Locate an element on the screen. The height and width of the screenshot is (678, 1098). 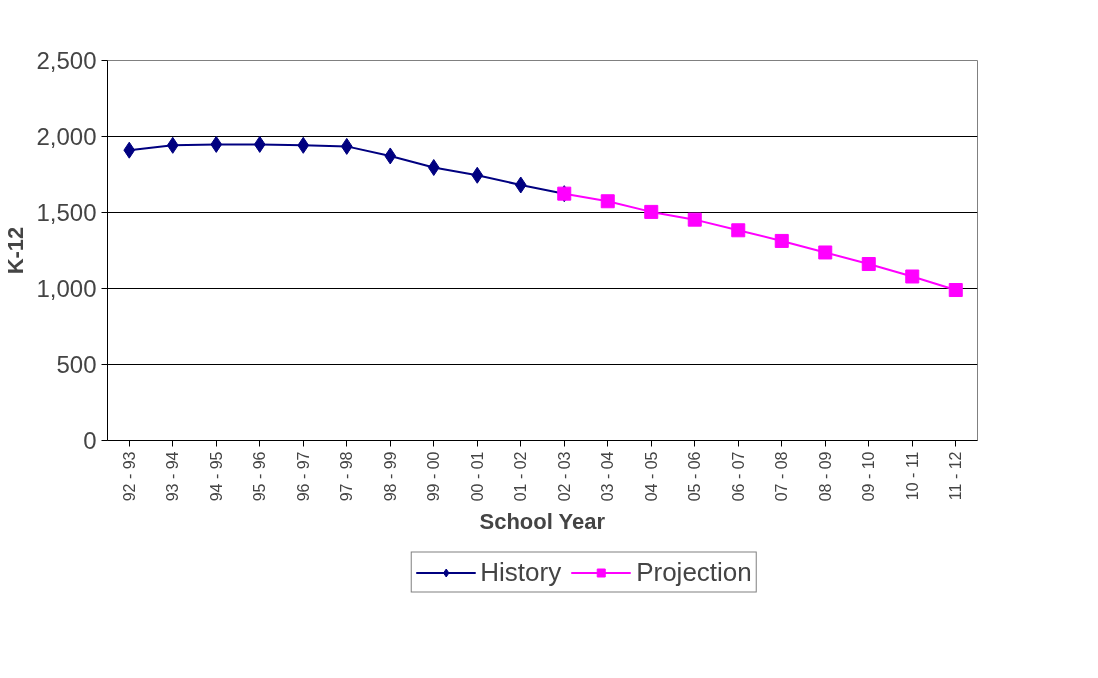
x-tick-label: 07 - 08 is located at coordinates (782, 476).